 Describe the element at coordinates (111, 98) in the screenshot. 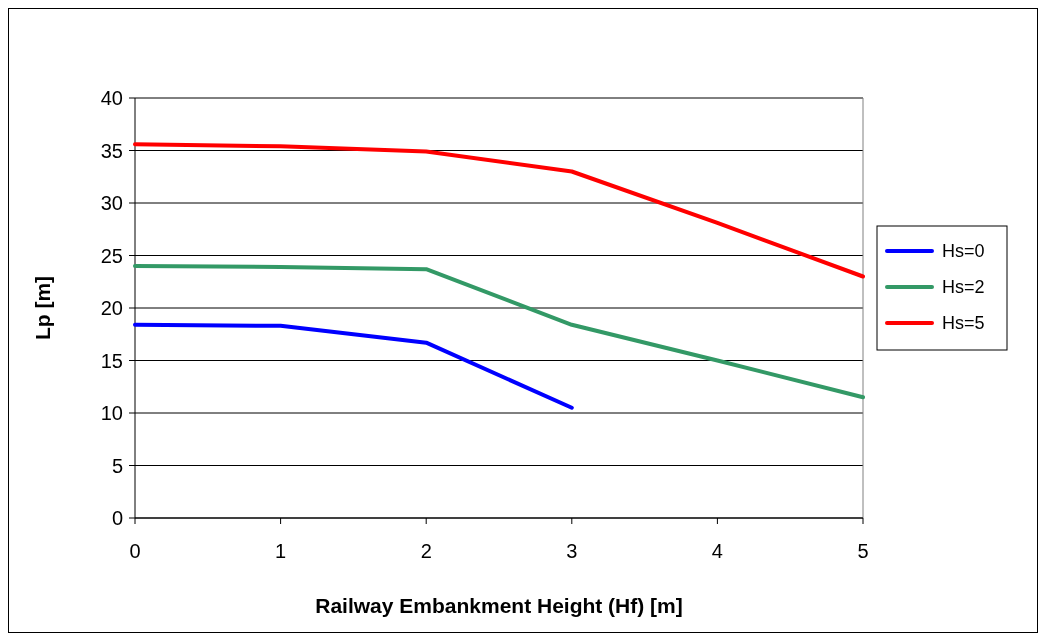

I see `y-tick-label: 40` at that location.